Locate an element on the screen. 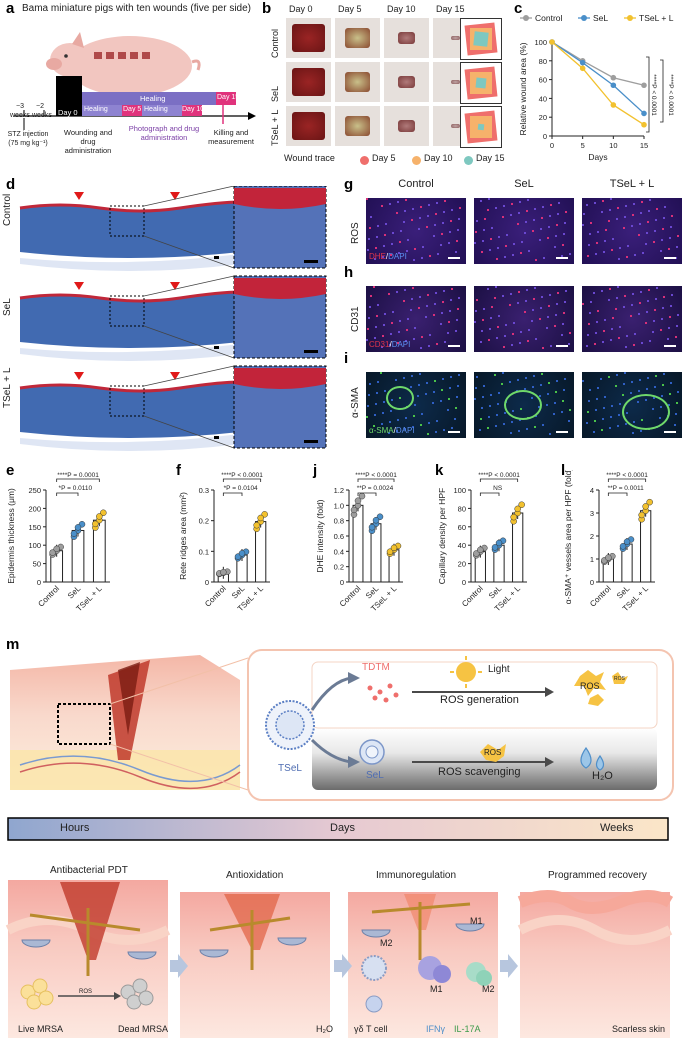 The width and height of the screenshot is (685, 1040). d-row-tsel: TSeL + L is located at coordinates (7, 388).